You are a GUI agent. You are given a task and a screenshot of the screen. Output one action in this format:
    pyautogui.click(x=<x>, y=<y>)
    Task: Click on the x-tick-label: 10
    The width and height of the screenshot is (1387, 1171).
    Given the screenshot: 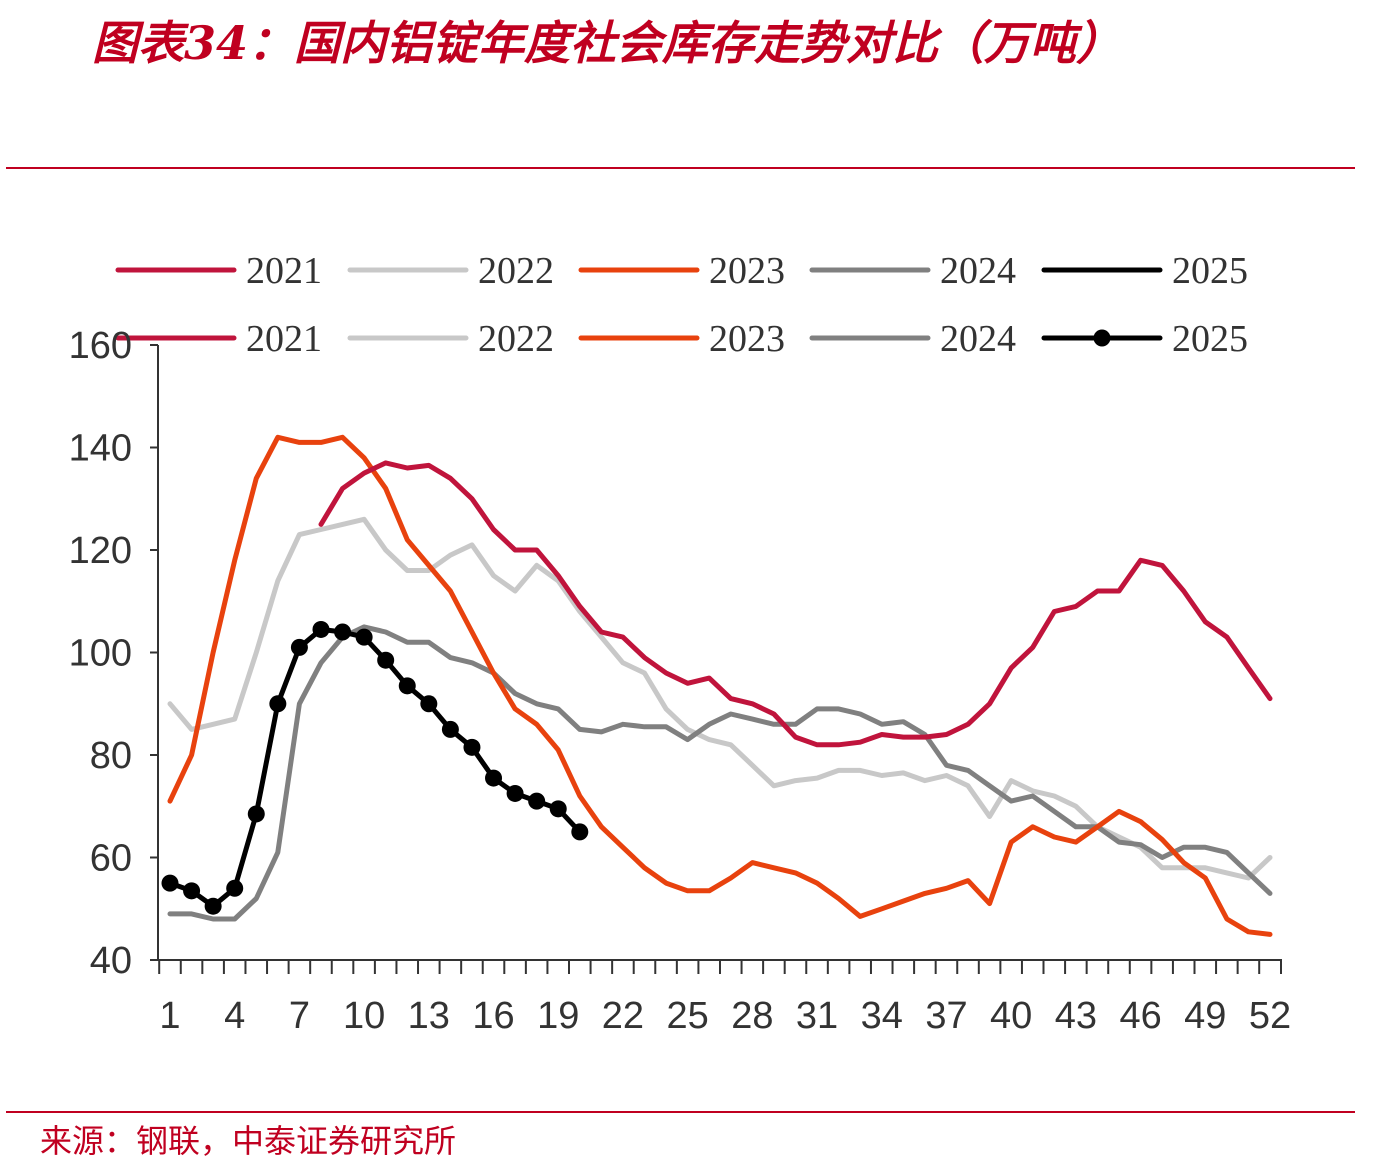 What is the action you would take?
    pyautogui.click(x=364, y=1016)
    